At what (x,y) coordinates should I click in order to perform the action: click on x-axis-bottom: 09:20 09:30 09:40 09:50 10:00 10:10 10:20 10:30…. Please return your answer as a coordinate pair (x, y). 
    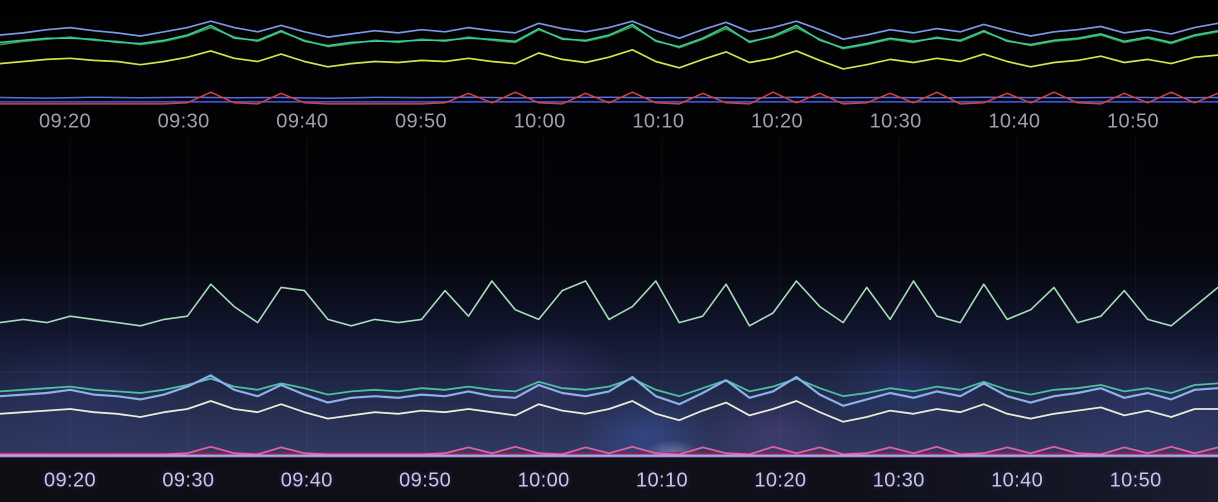
    Looking at the image, I should click on (609, 479).